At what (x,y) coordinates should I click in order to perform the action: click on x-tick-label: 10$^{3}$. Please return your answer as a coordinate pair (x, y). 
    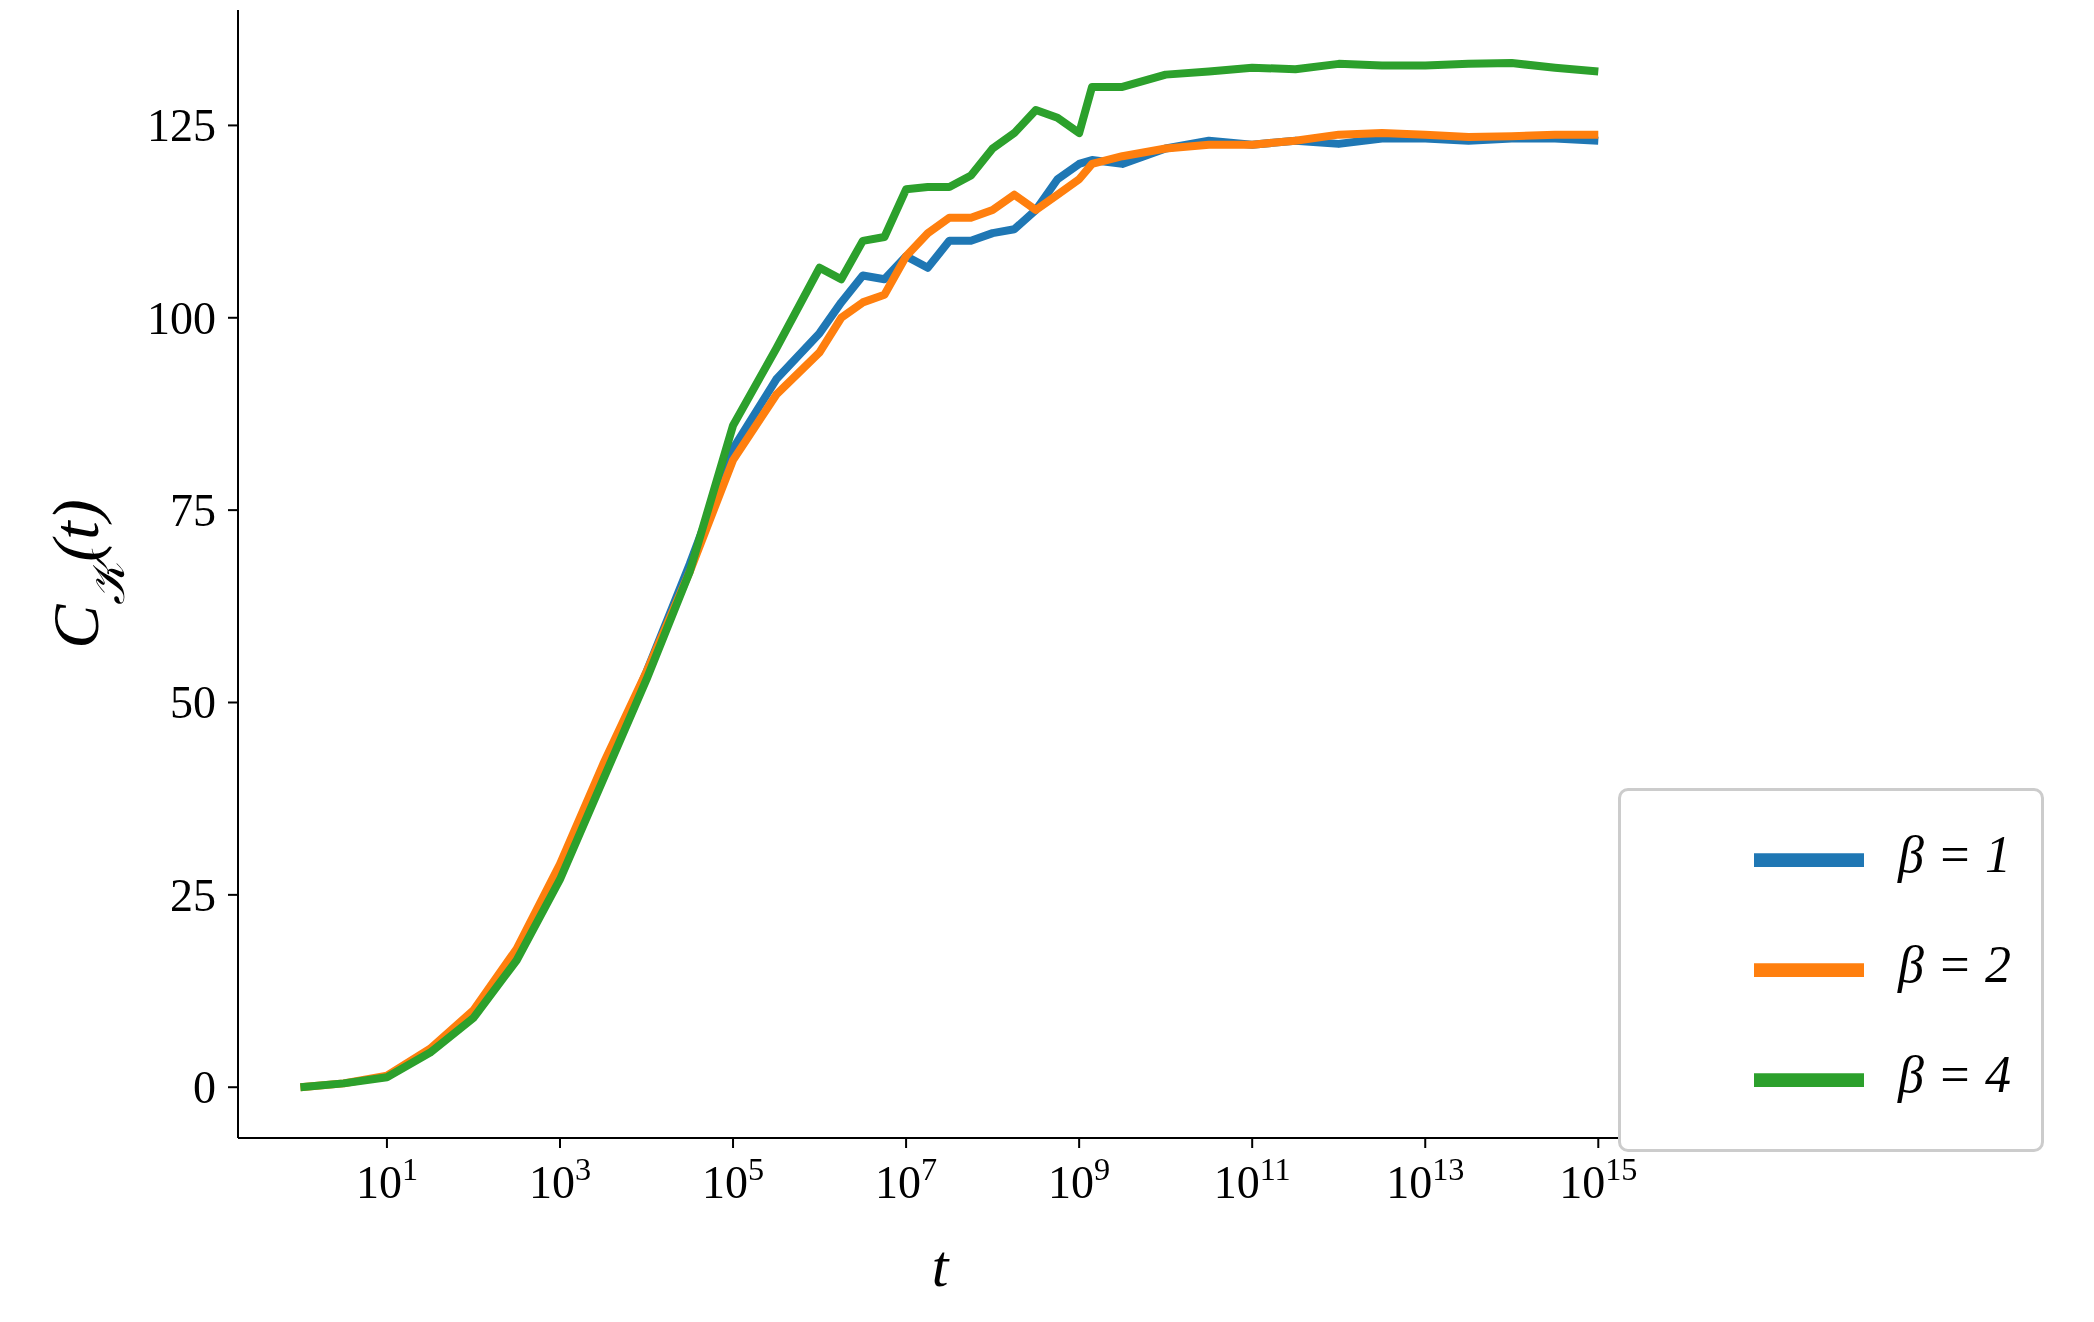
    Looking at the image, I should click on (560, 1179).